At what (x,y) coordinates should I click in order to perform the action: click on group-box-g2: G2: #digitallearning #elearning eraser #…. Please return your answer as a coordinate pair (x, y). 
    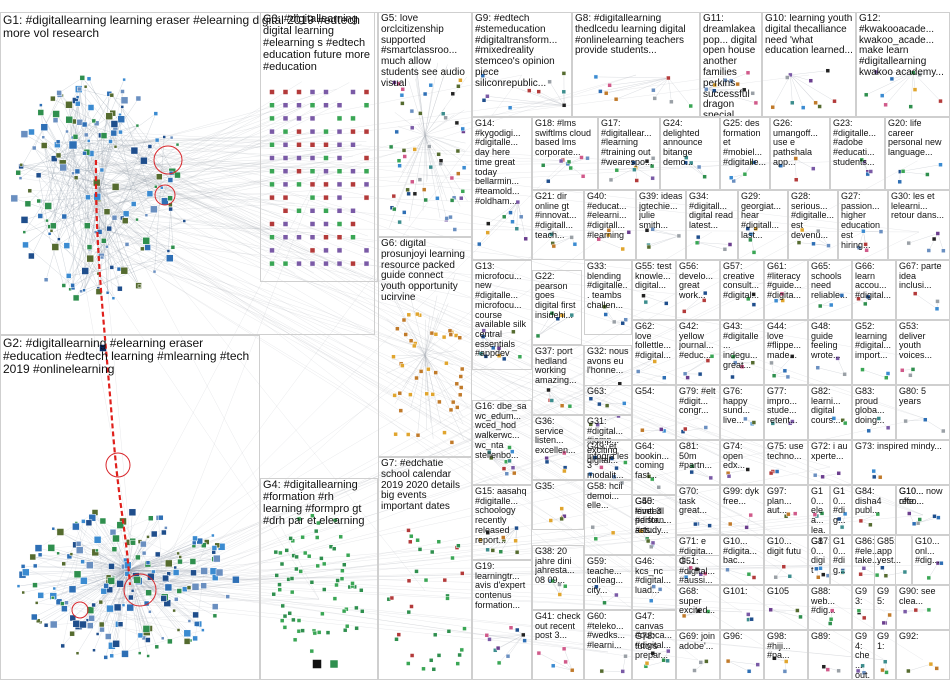
    Looking at the image, I should click on (130, 507).